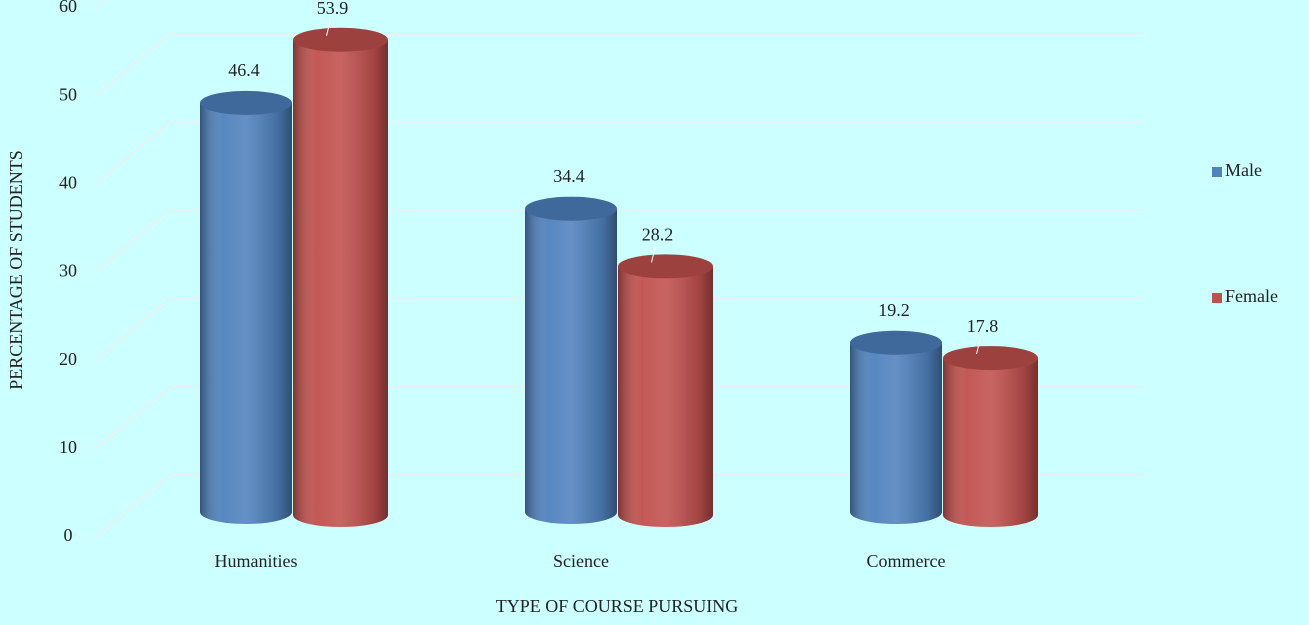 The height and width of the screenshot is (625, 1309). I want to click on x-tick-label: Humanities, so click(256, 561).